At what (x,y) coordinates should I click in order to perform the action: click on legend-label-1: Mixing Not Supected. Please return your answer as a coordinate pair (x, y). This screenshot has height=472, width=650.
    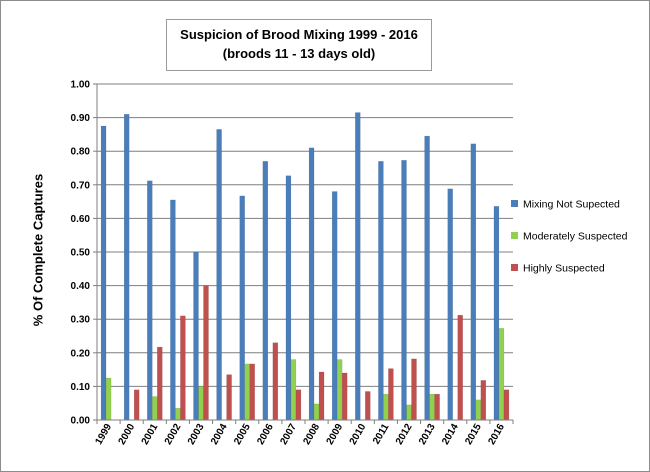
    Looking at the image, I should click on (571, 205).